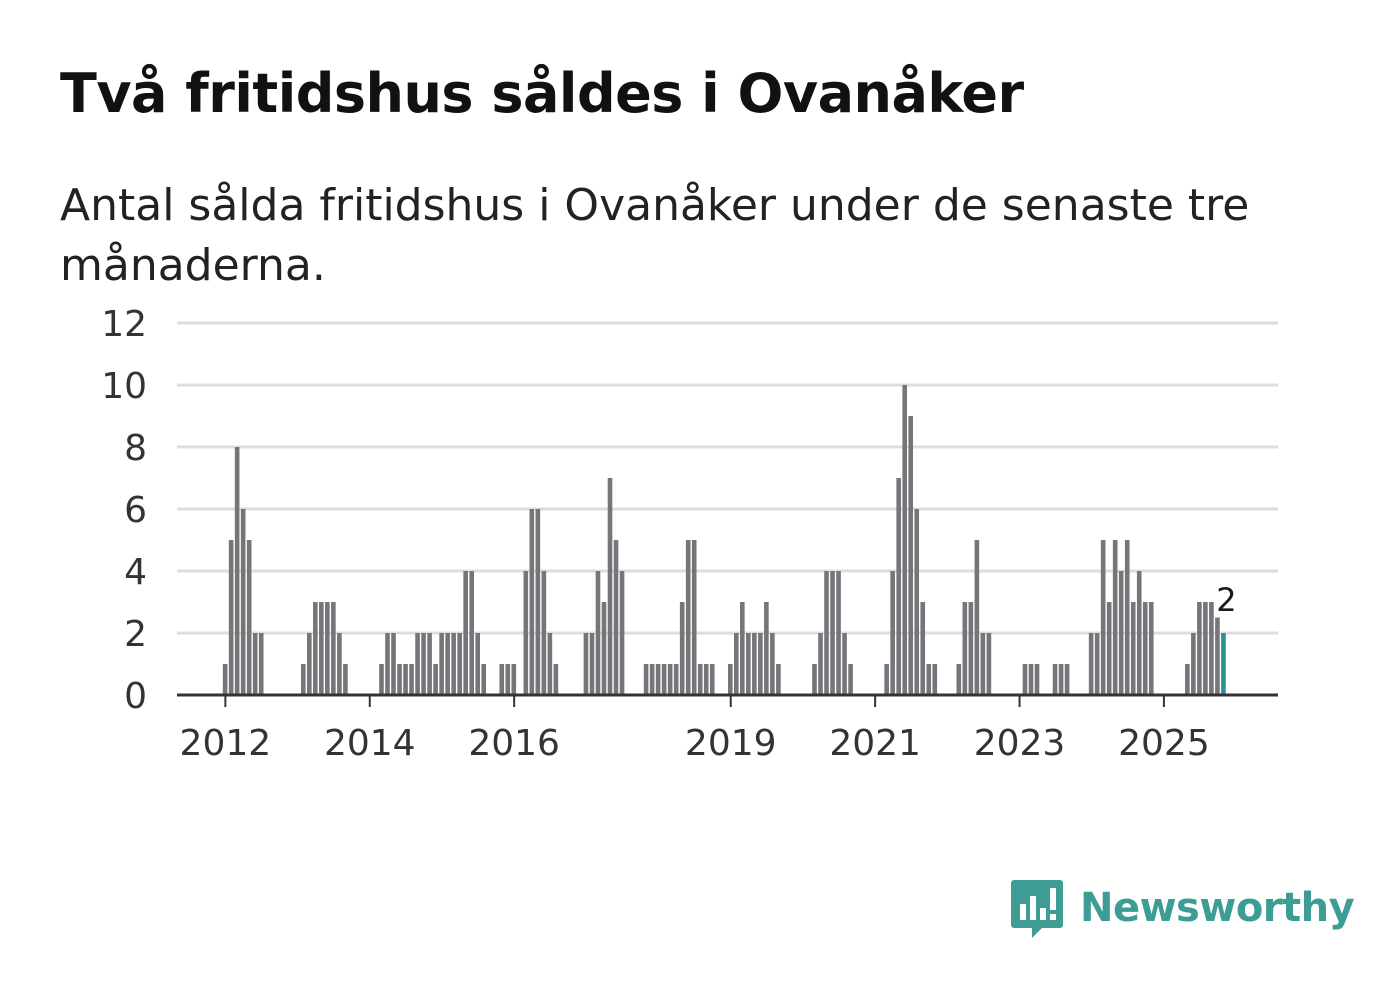  What do you see at coordinates (135, 634) in the screenshot?
I see `y-tick-label: 2` at bounding box center [135, 634].